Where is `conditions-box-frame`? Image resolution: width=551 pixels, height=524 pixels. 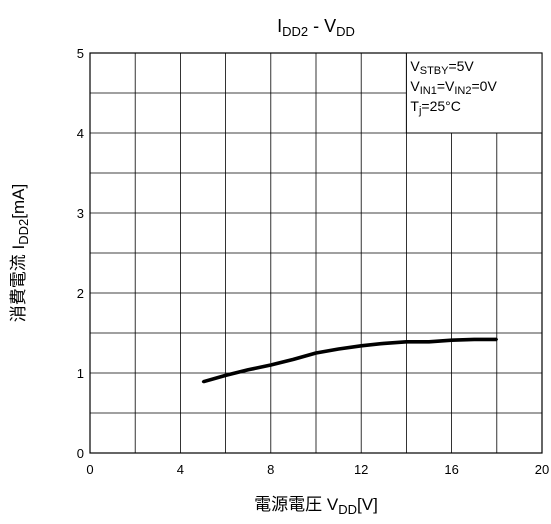
conditions-box-frame is located at coordinates (474, 93).